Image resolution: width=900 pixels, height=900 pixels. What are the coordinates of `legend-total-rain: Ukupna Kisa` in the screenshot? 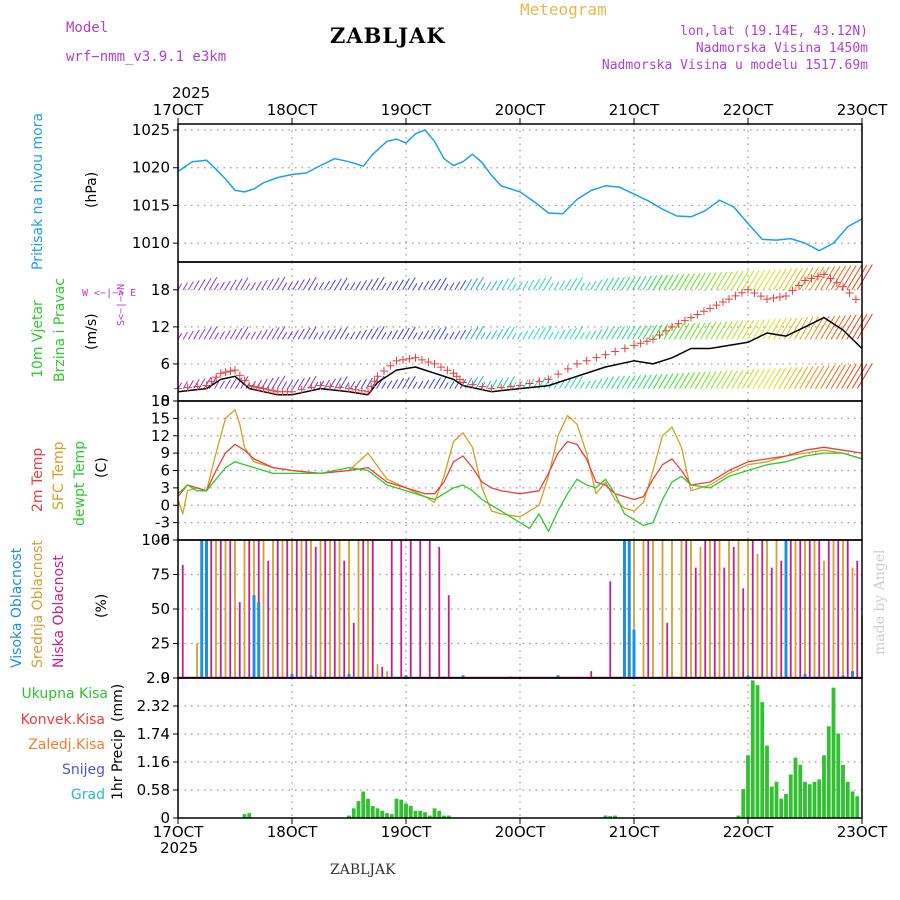 It's located at (64, 694).